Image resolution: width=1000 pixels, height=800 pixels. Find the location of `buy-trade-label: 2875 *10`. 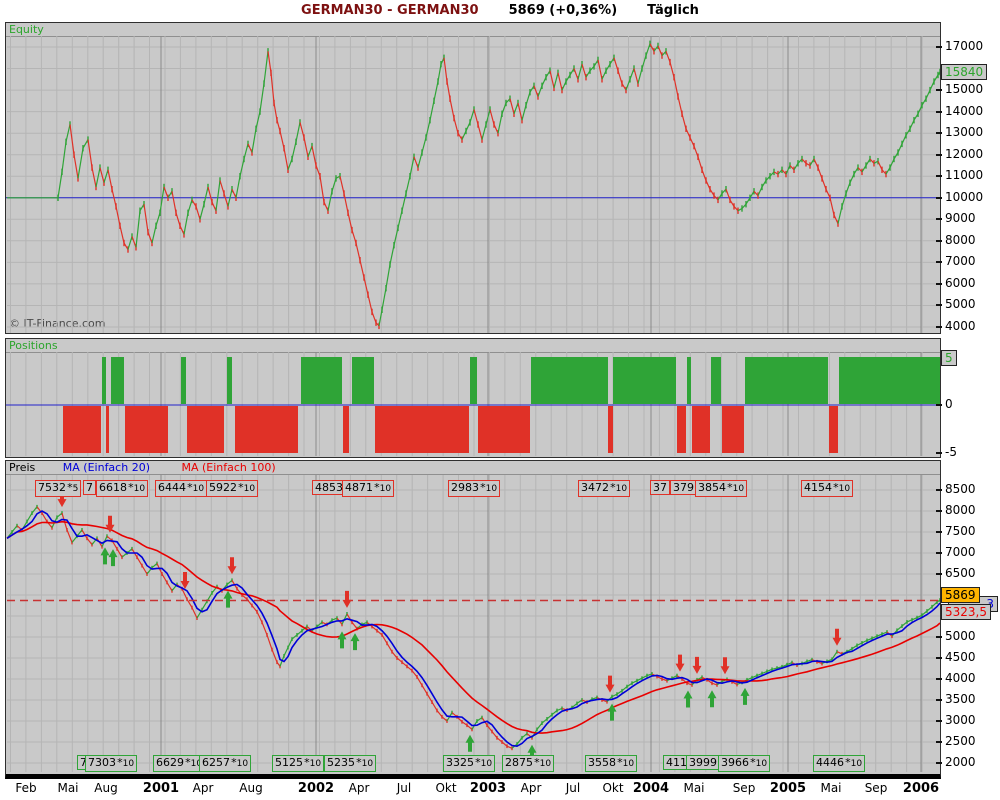

buy-trade-label: 2875 *10 is located at coordinates (528, 763).